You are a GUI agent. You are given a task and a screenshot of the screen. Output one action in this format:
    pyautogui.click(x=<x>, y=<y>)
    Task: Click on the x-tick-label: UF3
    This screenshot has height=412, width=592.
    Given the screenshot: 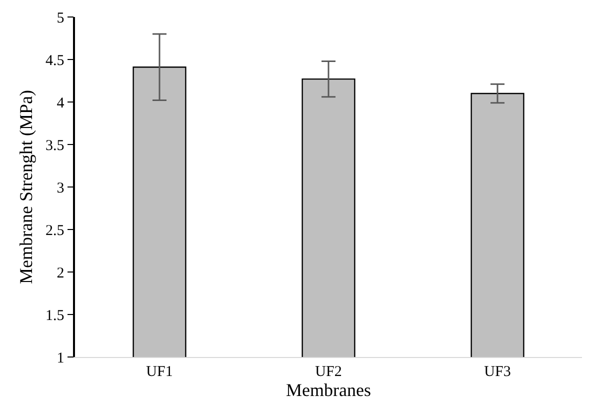 What is the action you would take?
    pyautogui.click(x=497, y=372)
    